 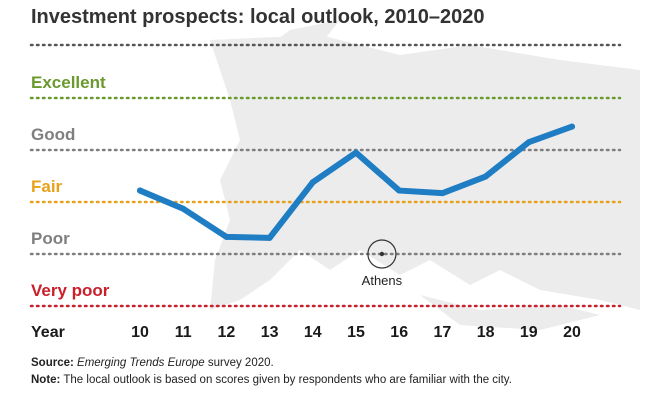 What do you see at coordinates (313, 332) in the screenshot?
I see `x-tick-label: 14` at bounding box center [313, 332].